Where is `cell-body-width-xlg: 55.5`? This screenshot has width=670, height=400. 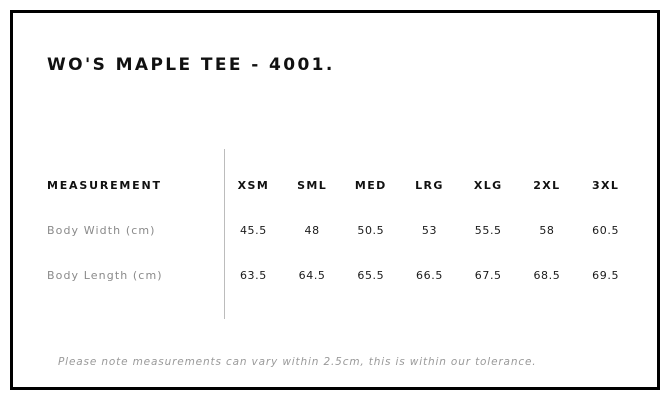
cell-body-width-xlg: 55.5 is located at coordinates (488, 230).